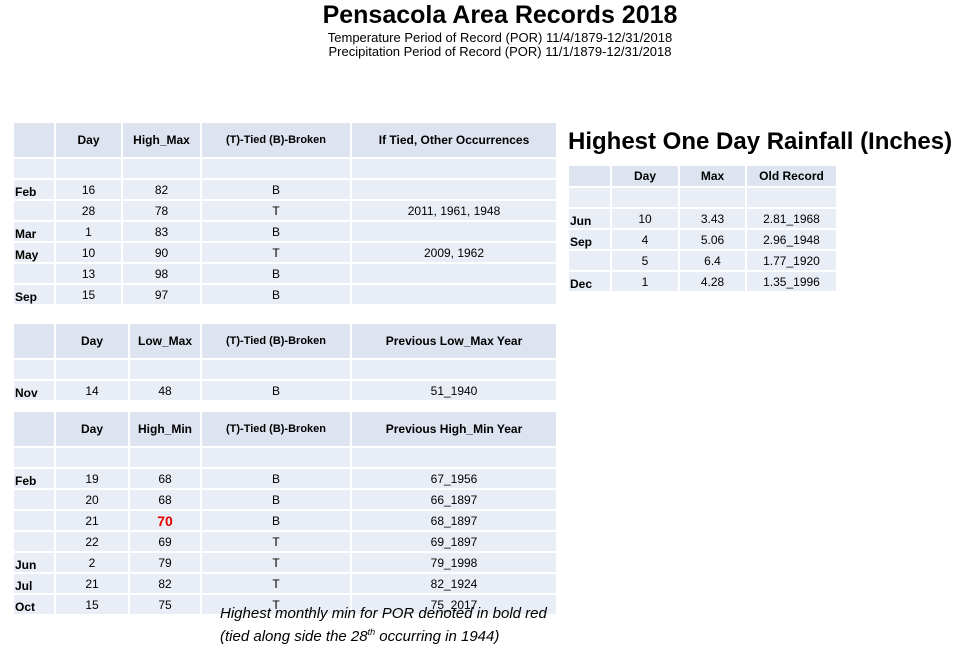  Describe the element at coordinates (34, 231) in the screenshot. I see `month-cell: Mar` at that location.